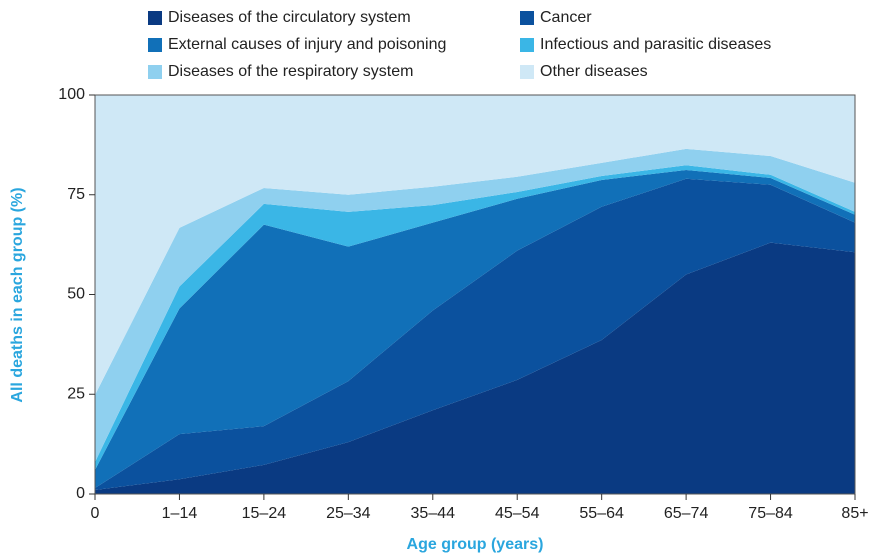 This screenshot has height=555, width=872. I want to click on y-tick-label: 0, so click(80, 493).